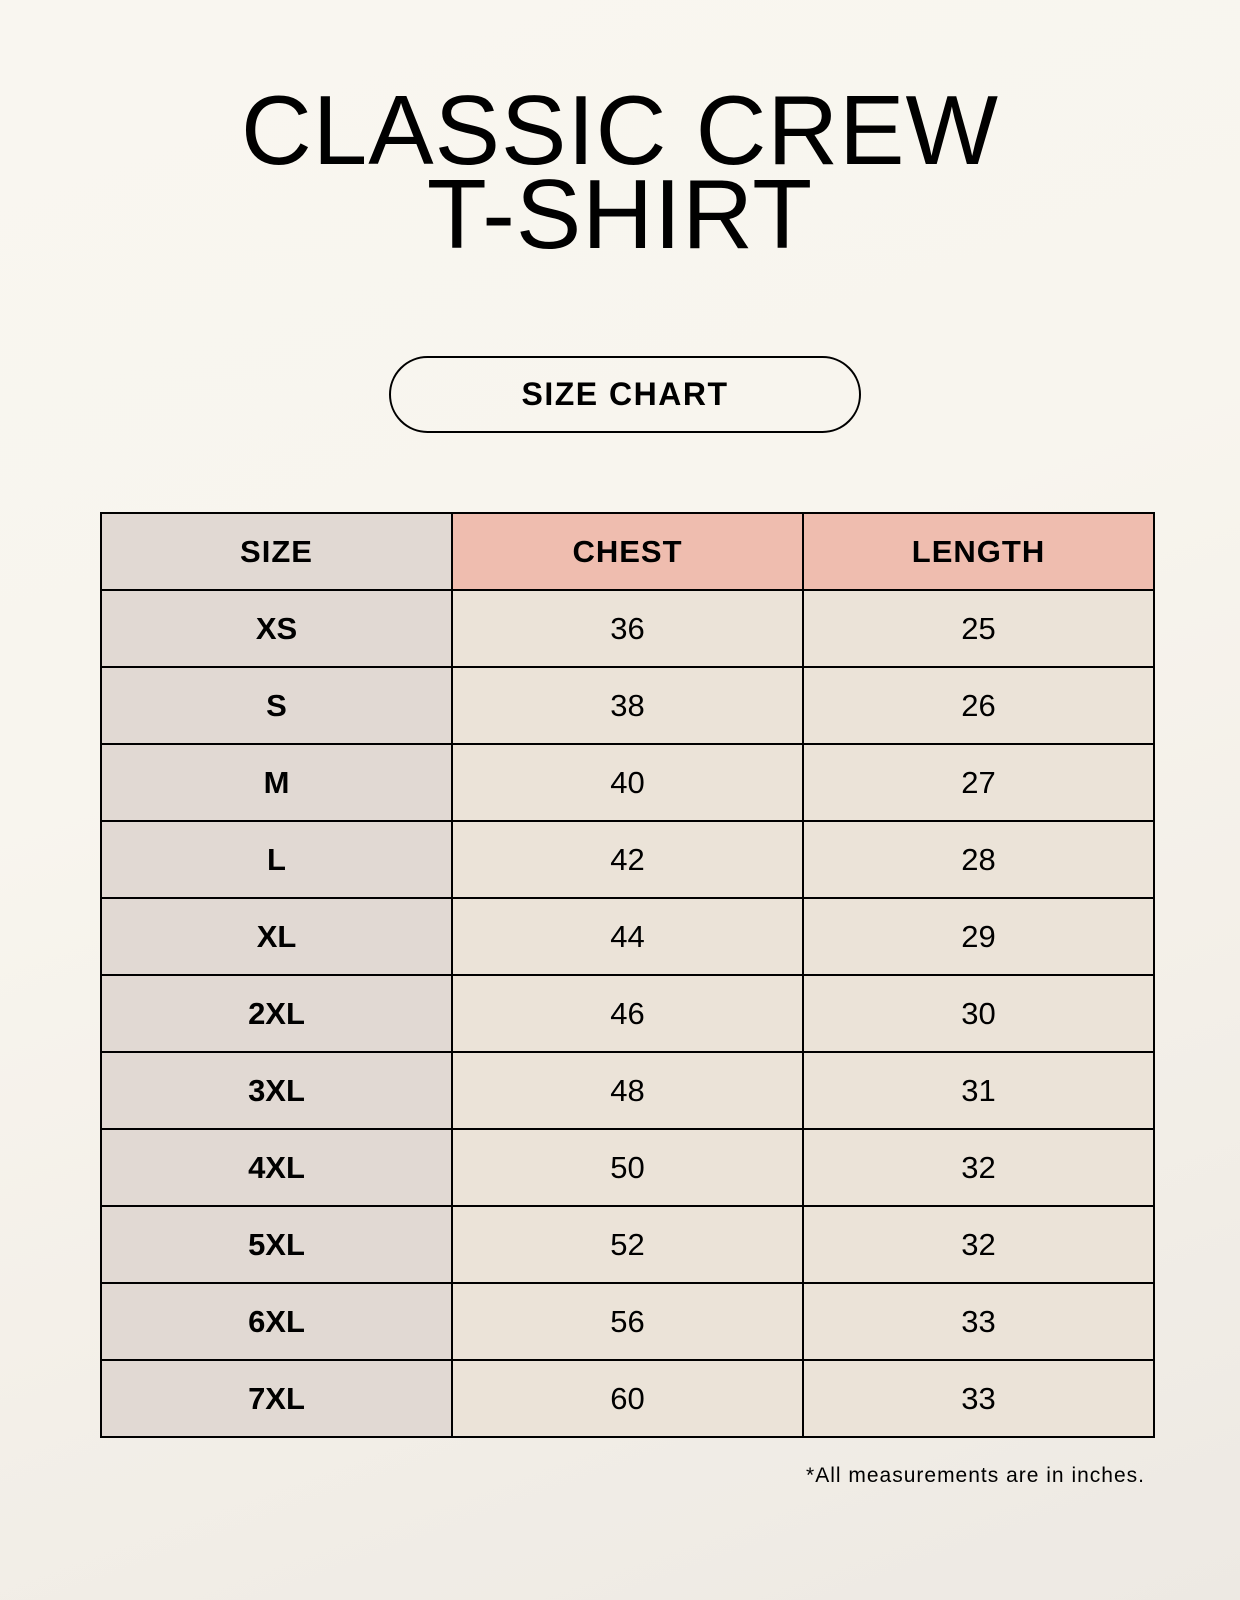  I want to click on table-row: XL 44 29, so click(627, 936).